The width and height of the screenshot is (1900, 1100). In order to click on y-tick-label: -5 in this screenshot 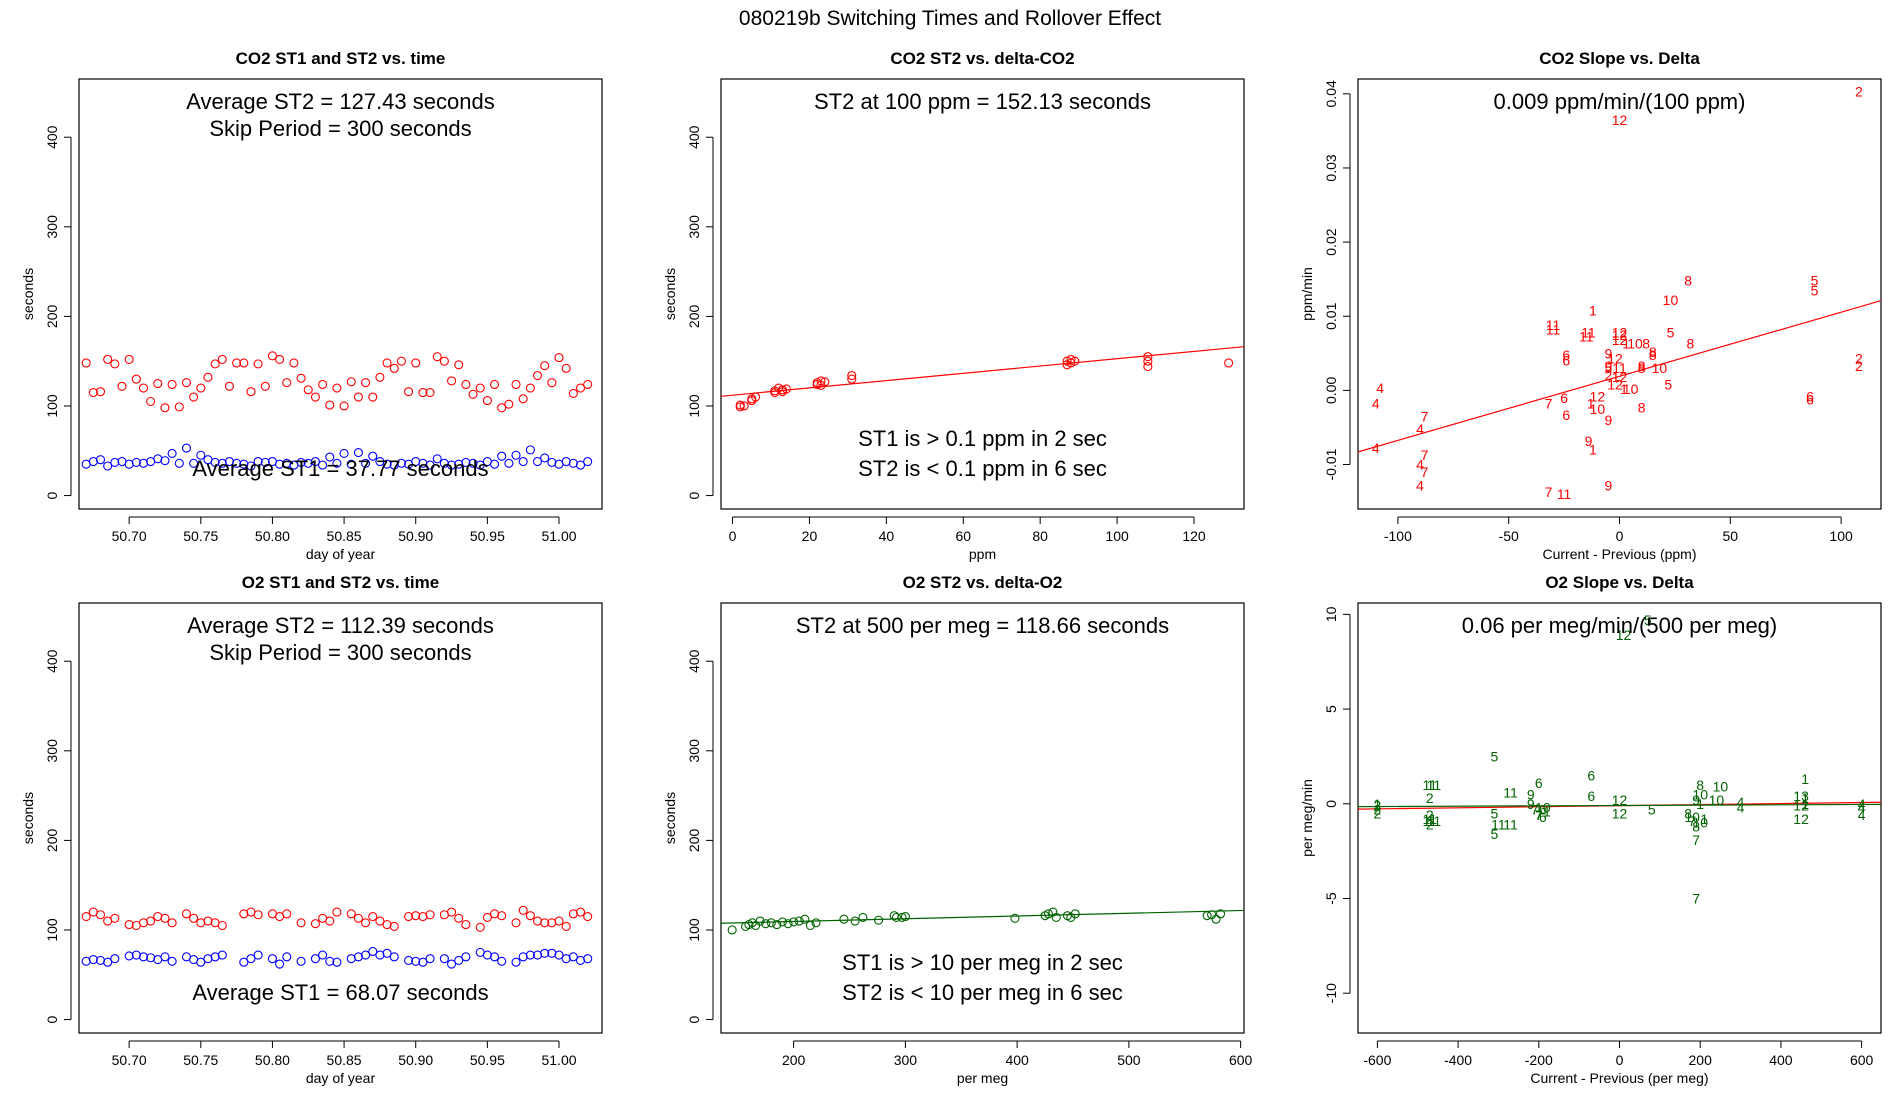, I will do `click(1331, 898)`.